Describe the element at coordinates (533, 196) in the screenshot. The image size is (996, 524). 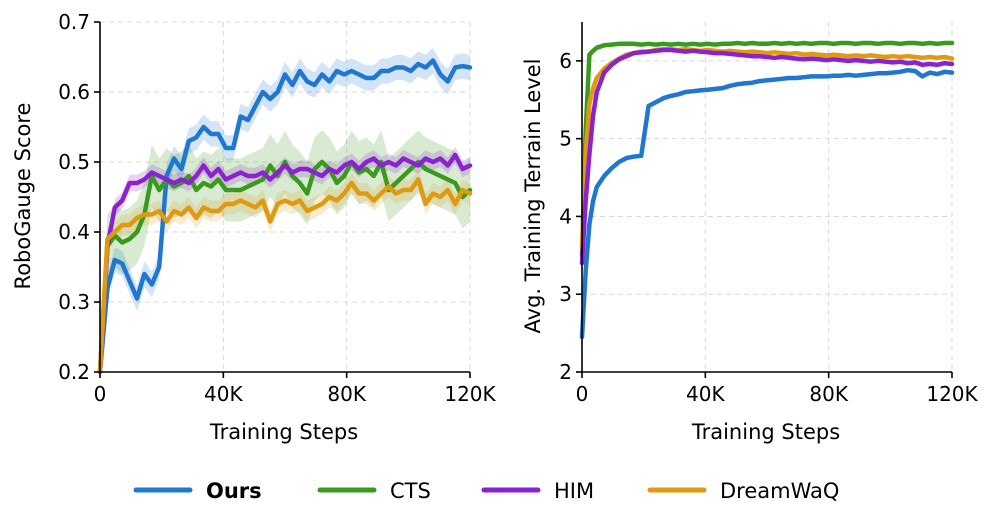
I see `y-axis-label-right: Avg. Training Terrain Level` at that location.